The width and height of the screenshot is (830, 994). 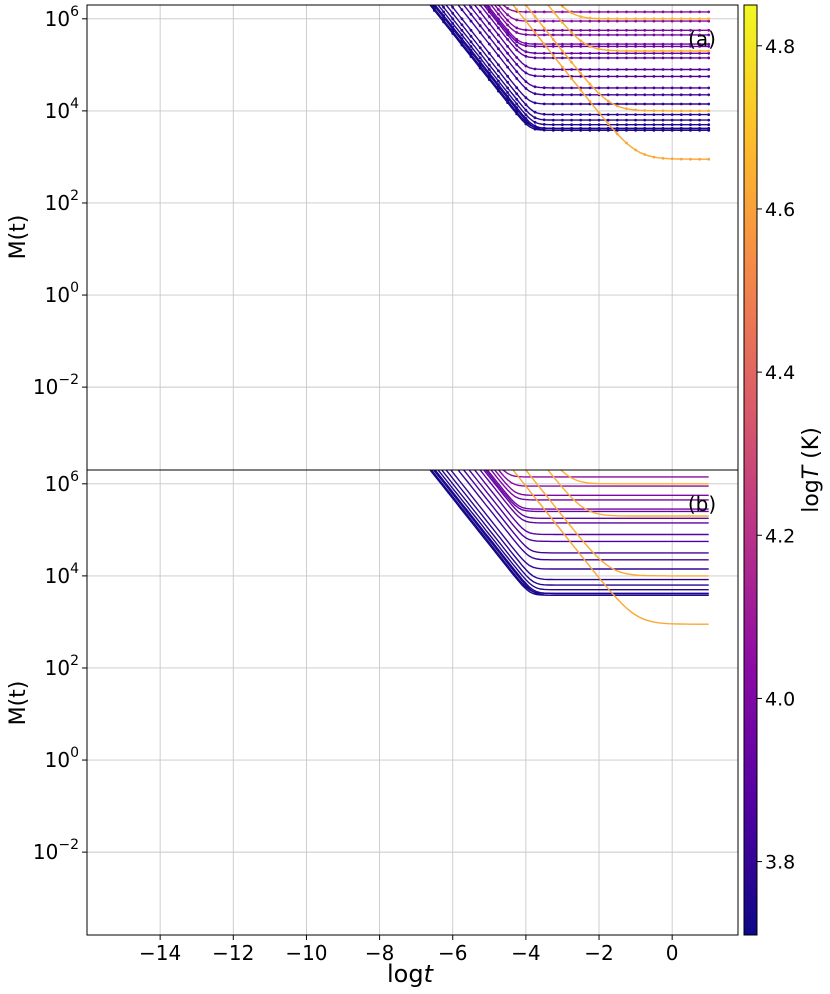 What do you see at coordinates (780, 210) in the screenshot?
I see `colorbar-tick-label: 4.6` at bounding box center [780, 210].